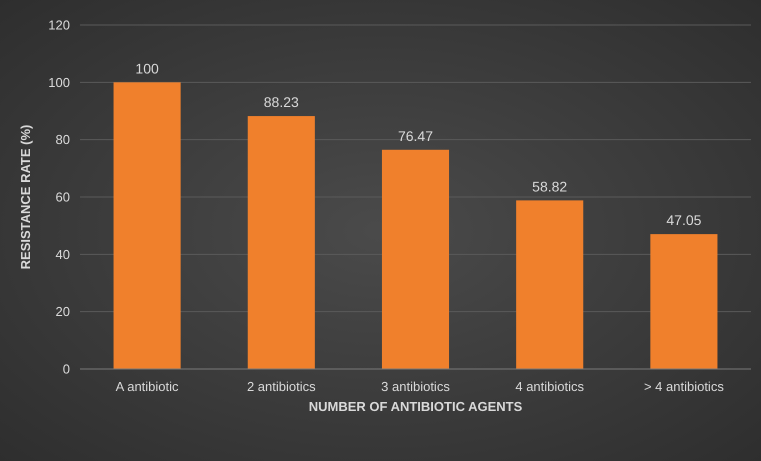  I want to click on y-tick-label: 60, so click(63, 197).